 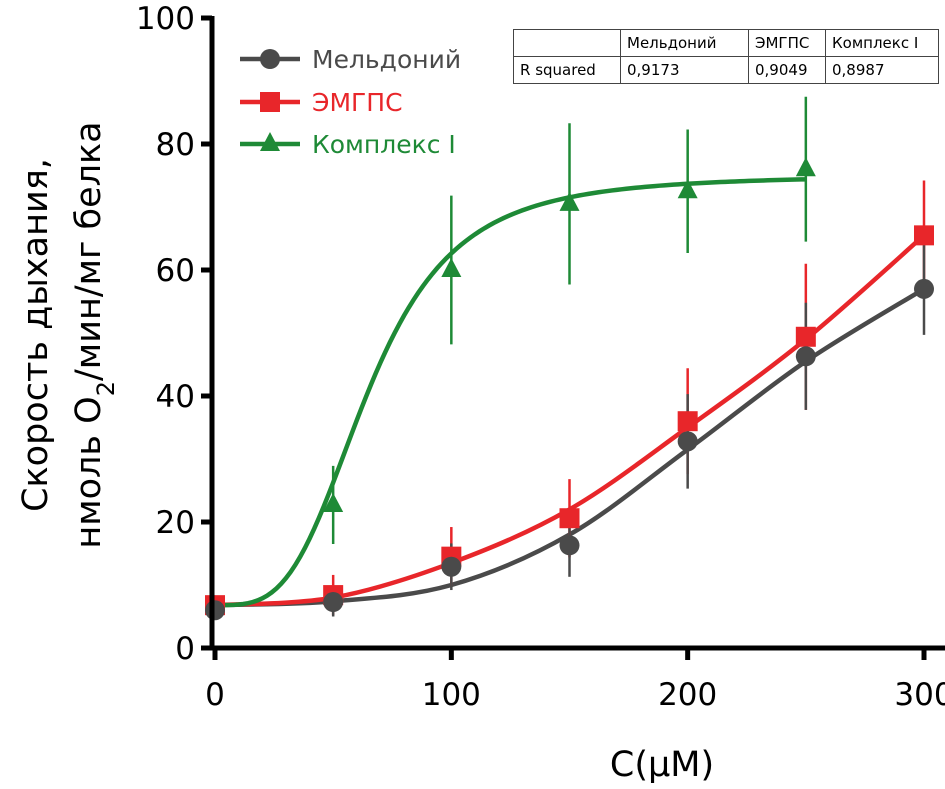 I want to click on table-cell: 0,8987, so click(x=882, y=70).